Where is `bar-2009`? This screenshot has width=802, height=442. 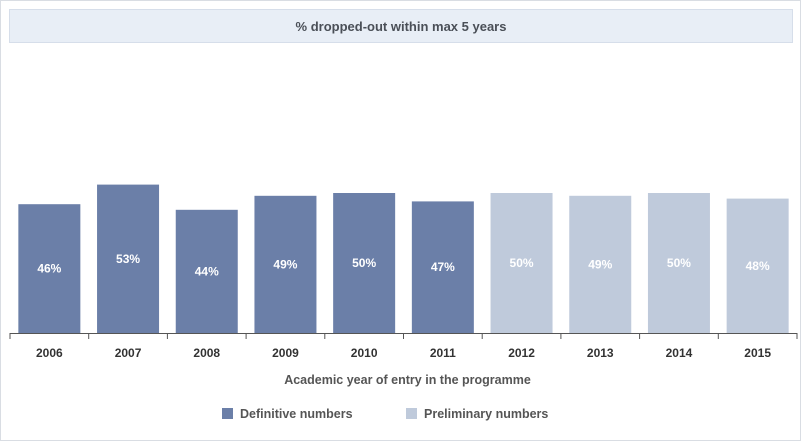
bar-2009 is located at coordinates (285, 264).